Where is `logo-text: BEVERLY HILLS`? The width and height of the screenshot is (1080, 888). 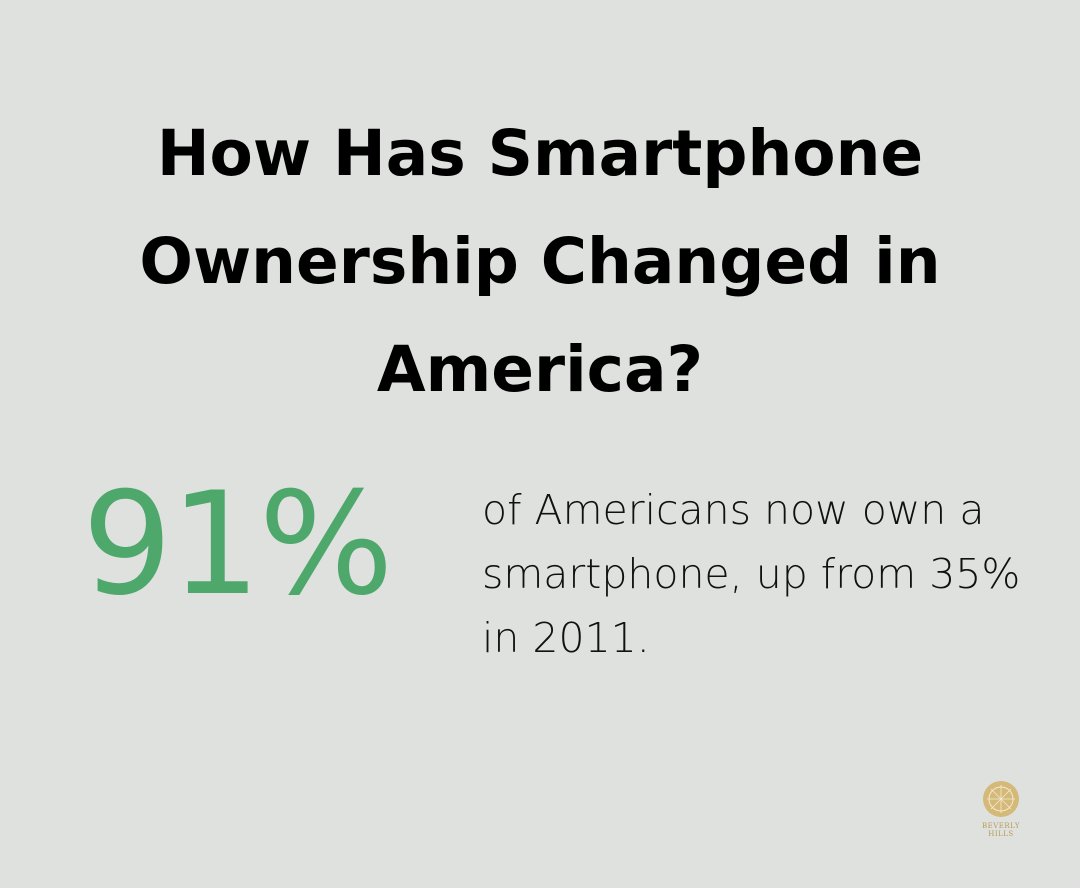
logo-text: BEVERLY HILLS is located at coordinates (1000, 830).